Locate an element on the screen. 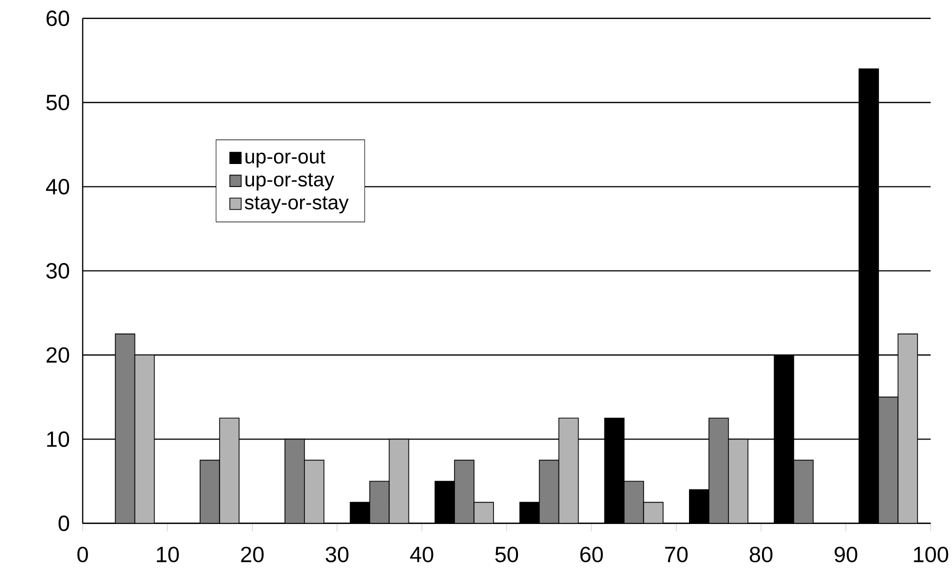 This screenshot has width=952, height=586. x-tick-label: 90 is located at coordinates (846, 554).